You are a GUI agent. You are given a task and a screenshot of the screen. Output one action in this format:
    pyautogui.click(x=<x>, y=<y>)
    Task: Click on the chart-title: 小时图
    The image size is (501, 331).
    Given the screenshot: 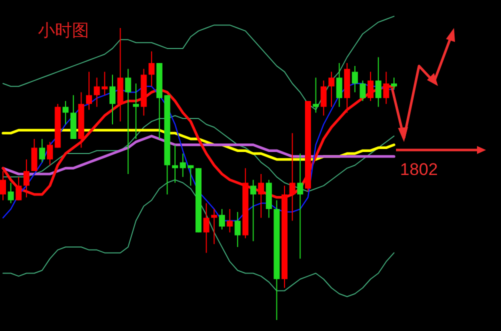 What is the action you would take?
    pyautogui.click(x=63, y=31)
    